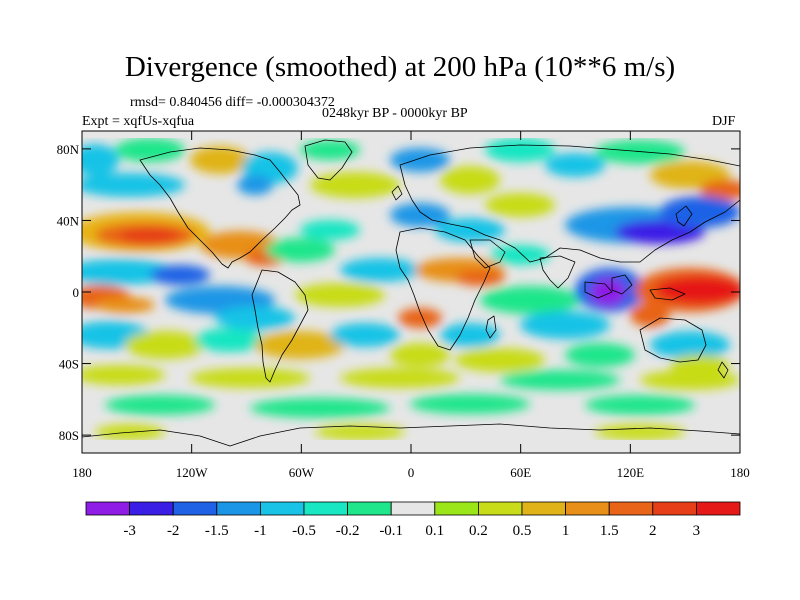 This screenshot has width=800, height=600. Describe the element at coordinates (304, 531) in the screenshot. I see `colorbar-label: -0.5` at that location.